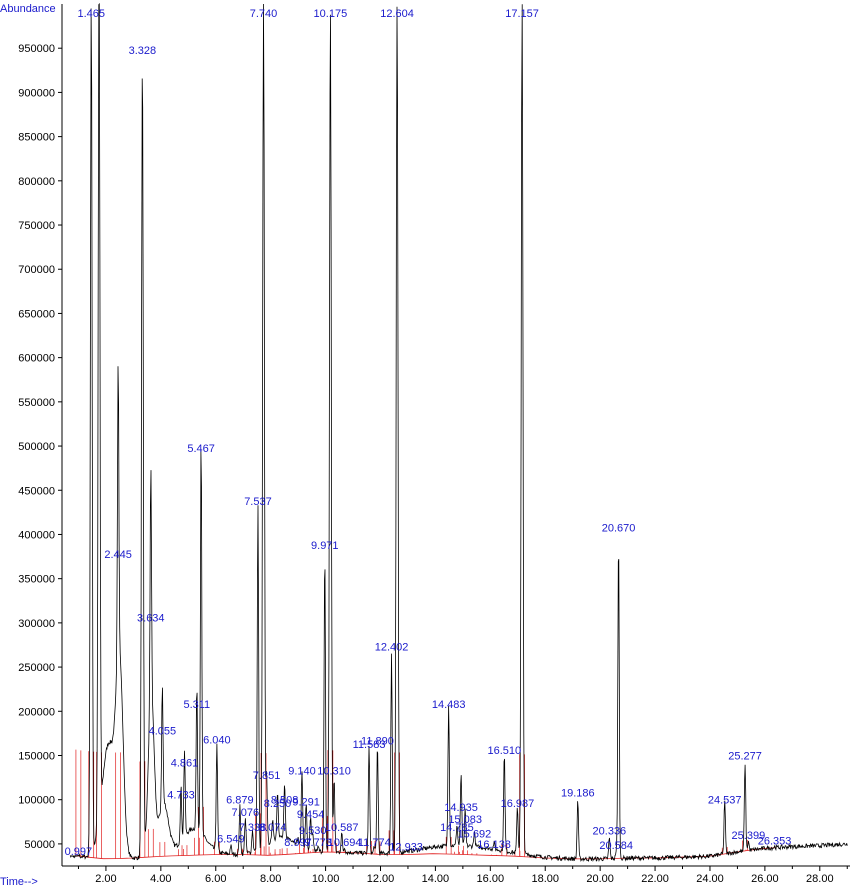  Describe the element at coordinates (311, 815) in the screenshot. I see `peak-label: 9.454` at that location.